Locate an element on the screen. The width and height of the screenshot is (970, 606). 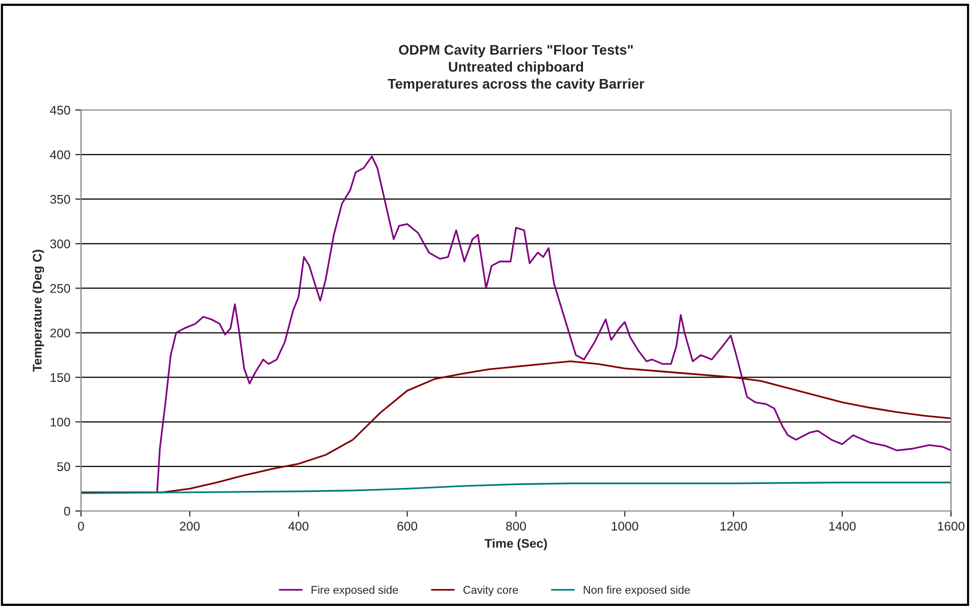
x-tick-label: 1000 is located at coordinates (625, 526).